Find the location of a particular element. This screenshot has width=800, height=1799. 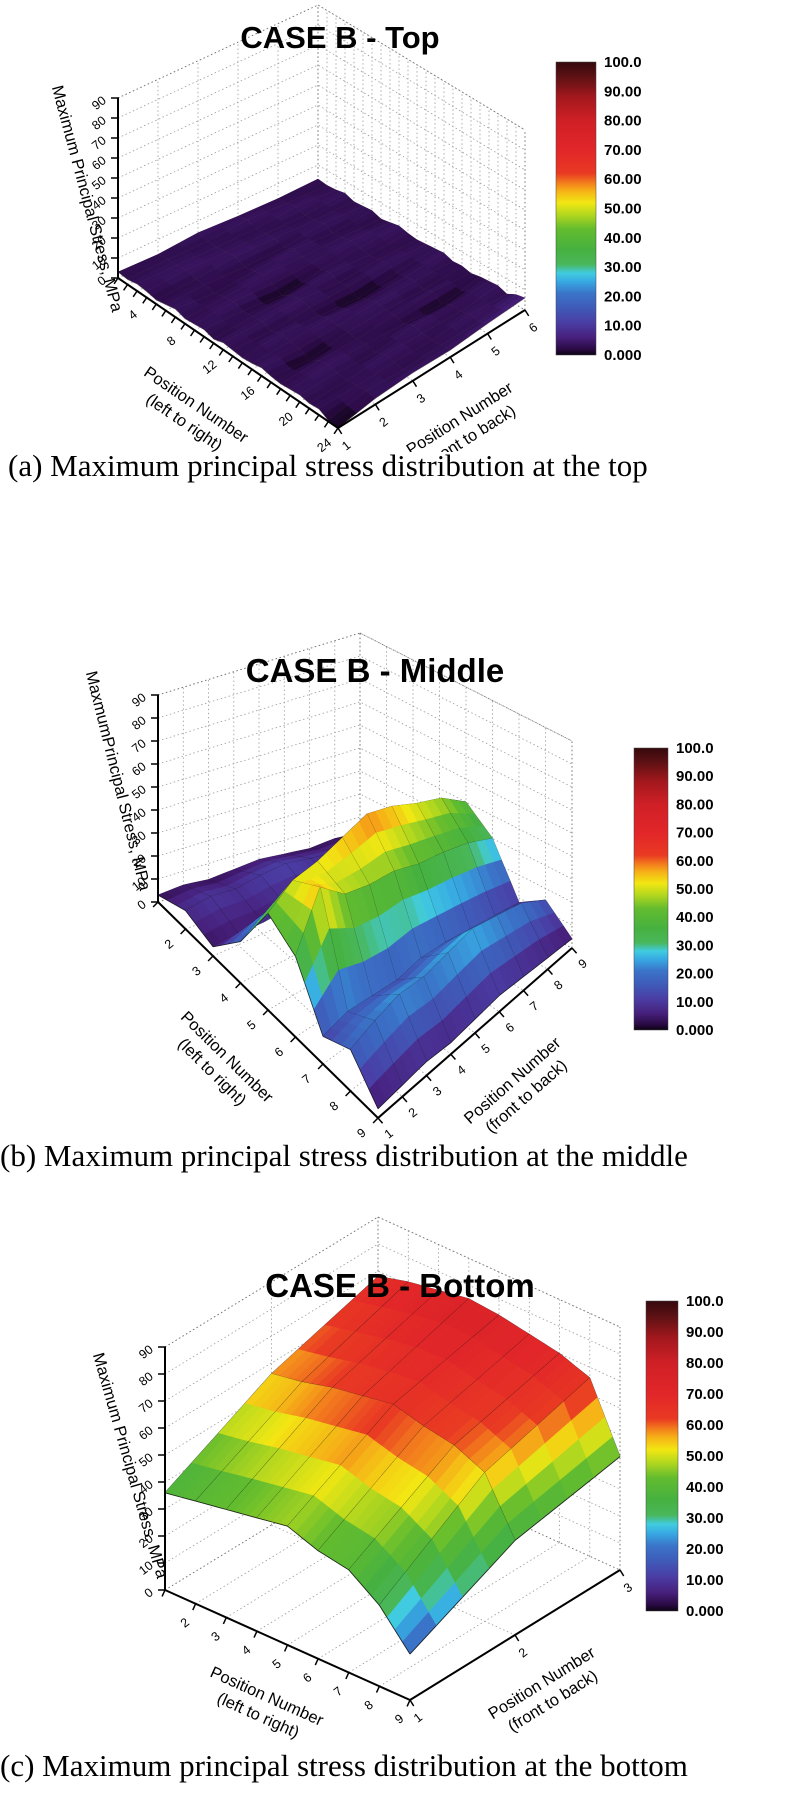

chart-title: CASE B - Bottom is located at coordinates (399, 1285).